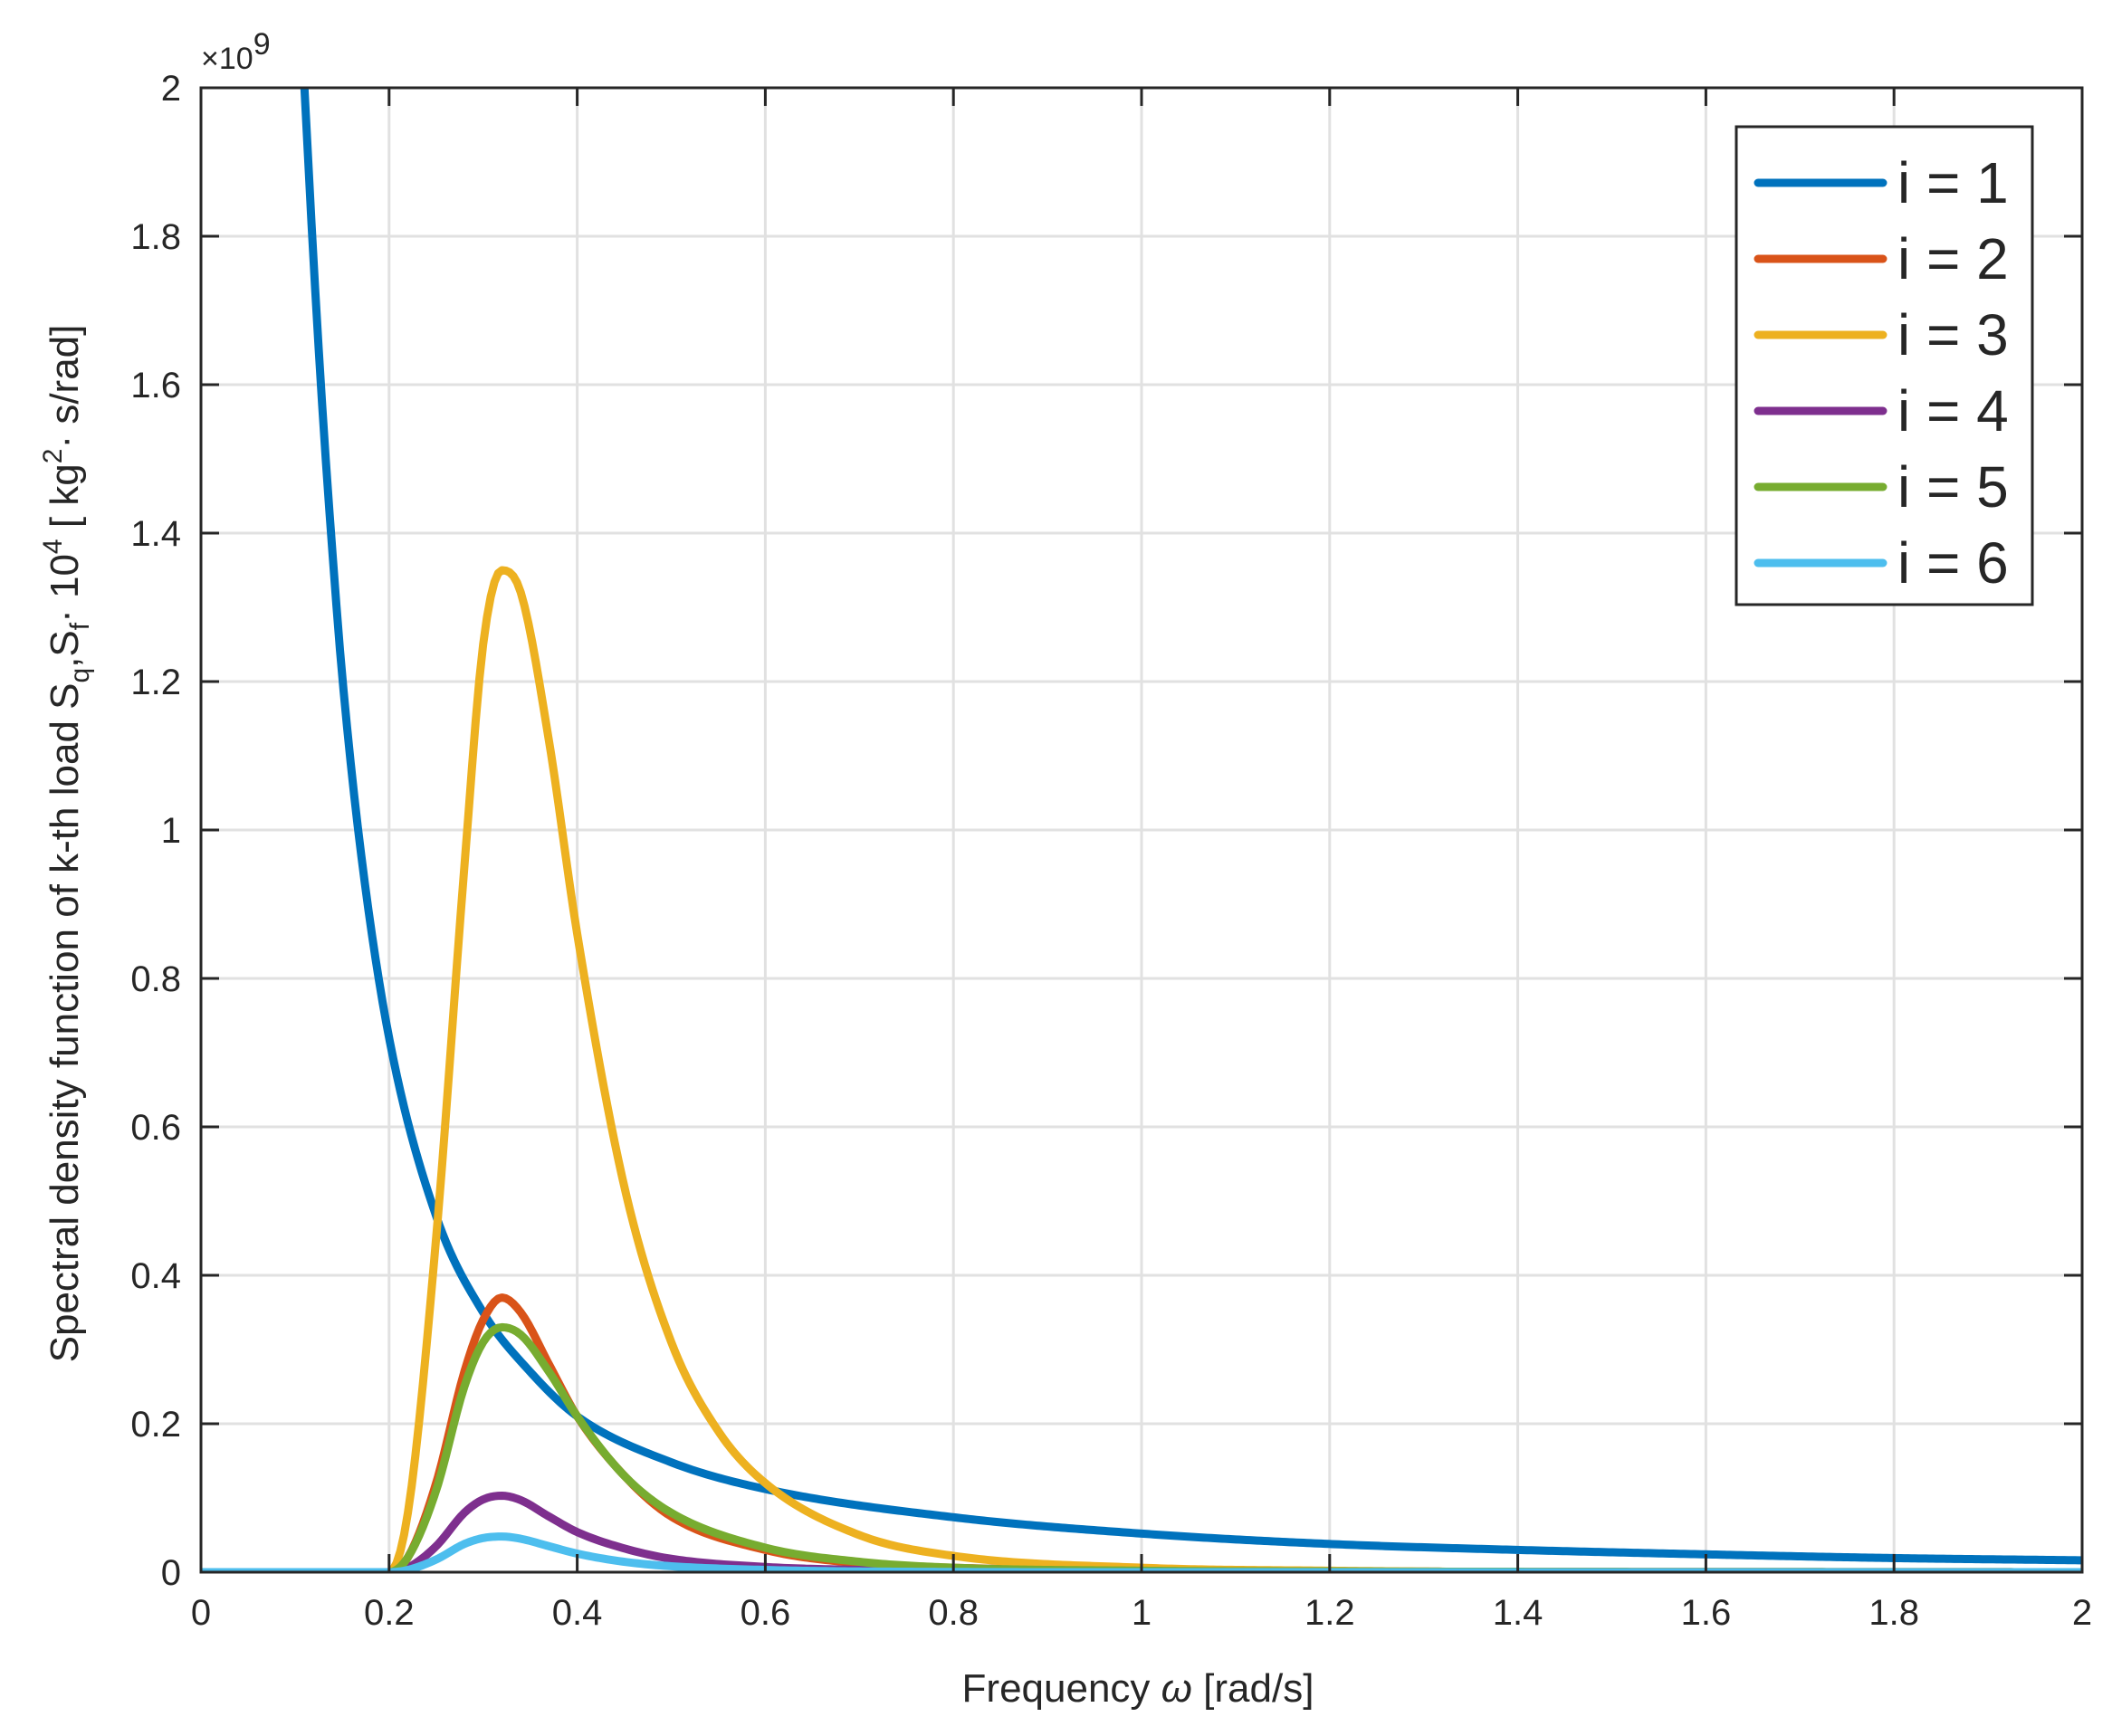 The height and width of the screenshot is (1736, 2112). I want to click on y-tick-label: 1.8, so click(155, 237).